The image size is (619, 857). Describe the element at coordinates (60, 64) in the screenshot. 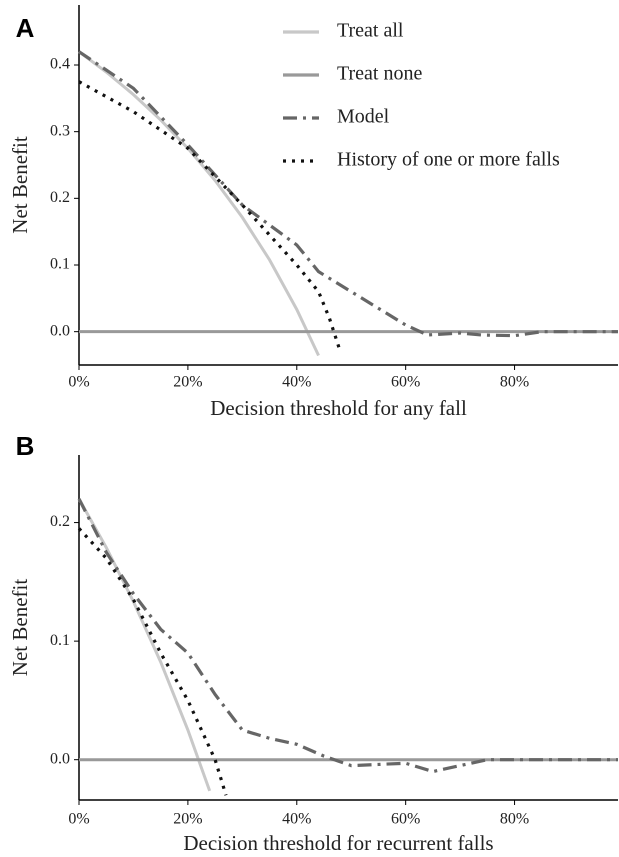

I see `y-tick-label: 0.4` at that location.